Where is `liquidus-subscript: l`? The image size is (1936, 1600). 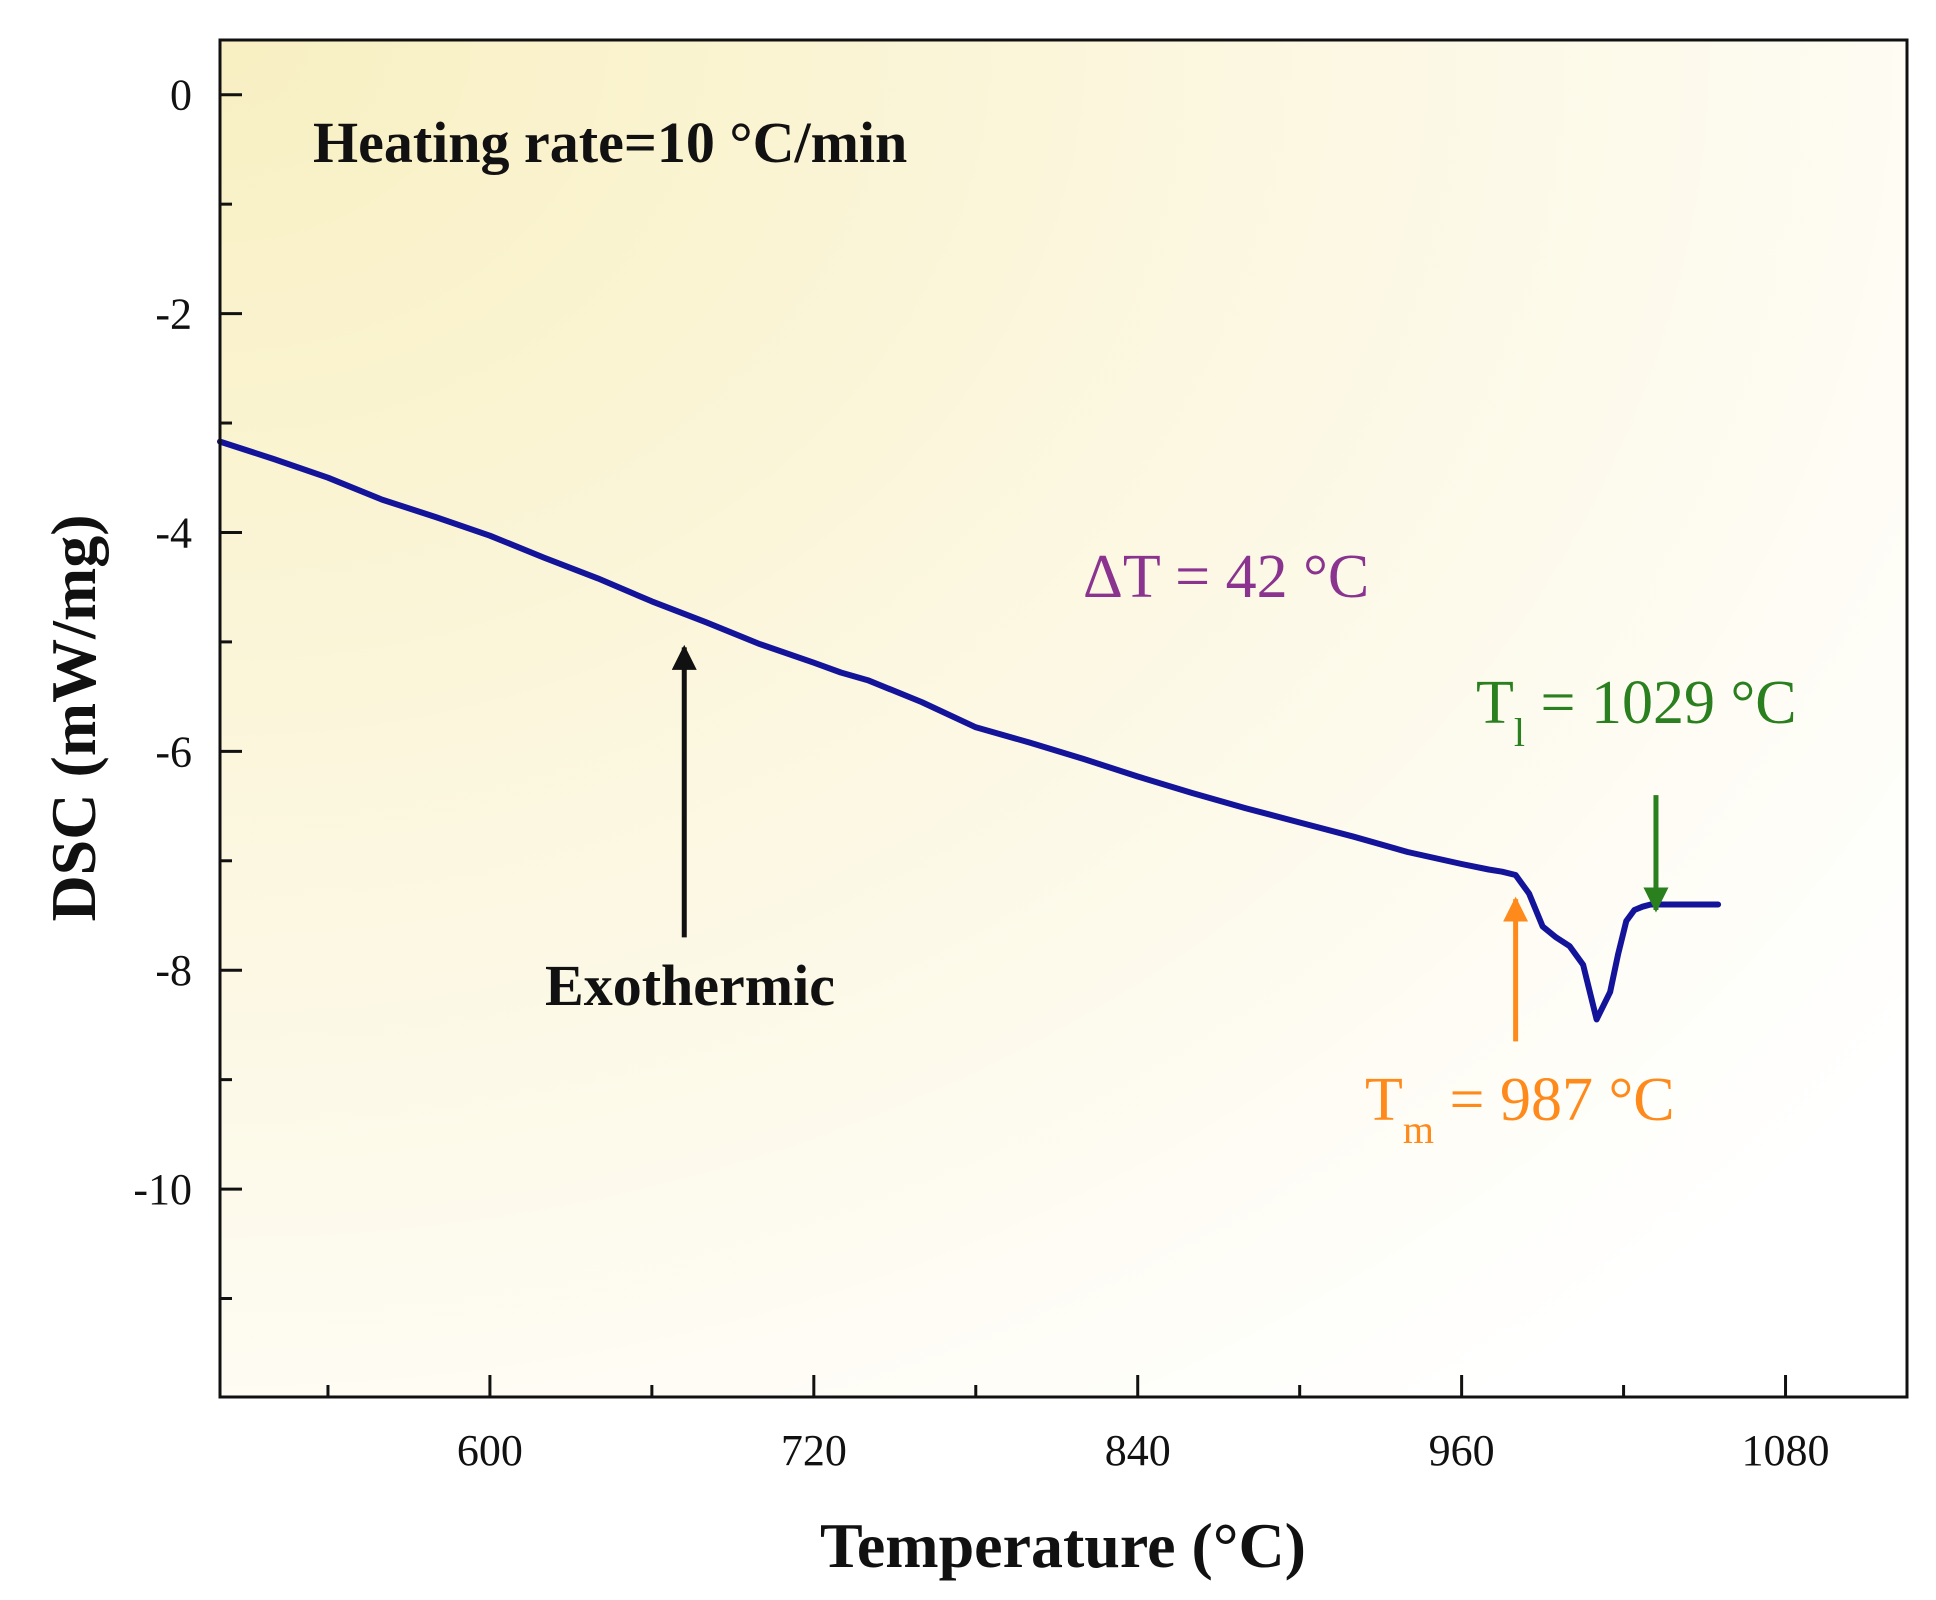
liquidus-subscript: l is located at coordinates (1519, 732).